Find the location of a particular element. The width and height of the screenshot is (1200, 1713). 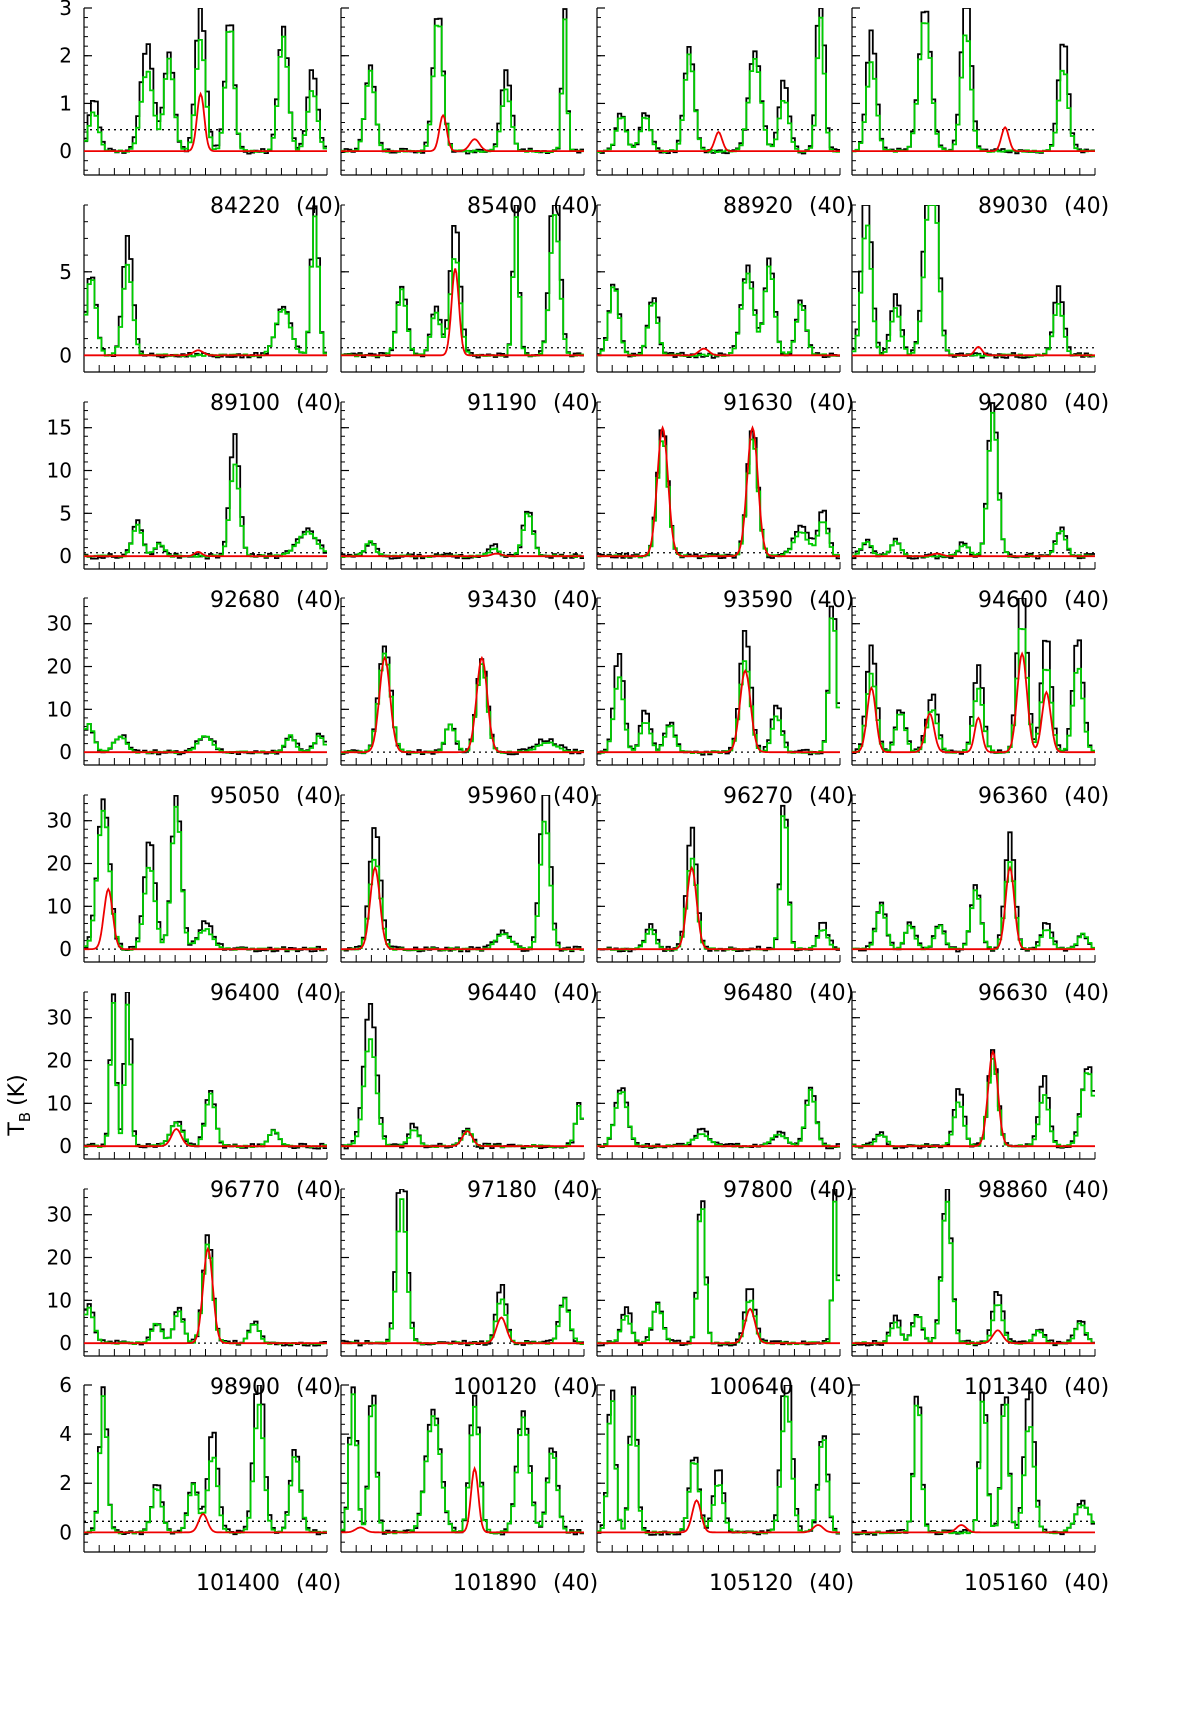

spectrum-panel: 105120 (40) is located at coordinates (725, 1490).